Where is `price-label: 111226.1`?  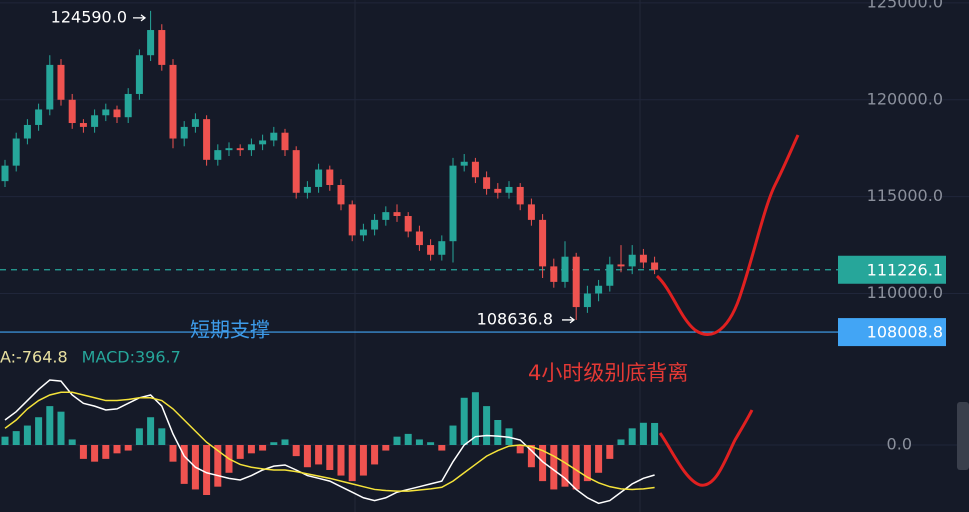 price-label: 111226.1 is located at coordinates (905, 269).